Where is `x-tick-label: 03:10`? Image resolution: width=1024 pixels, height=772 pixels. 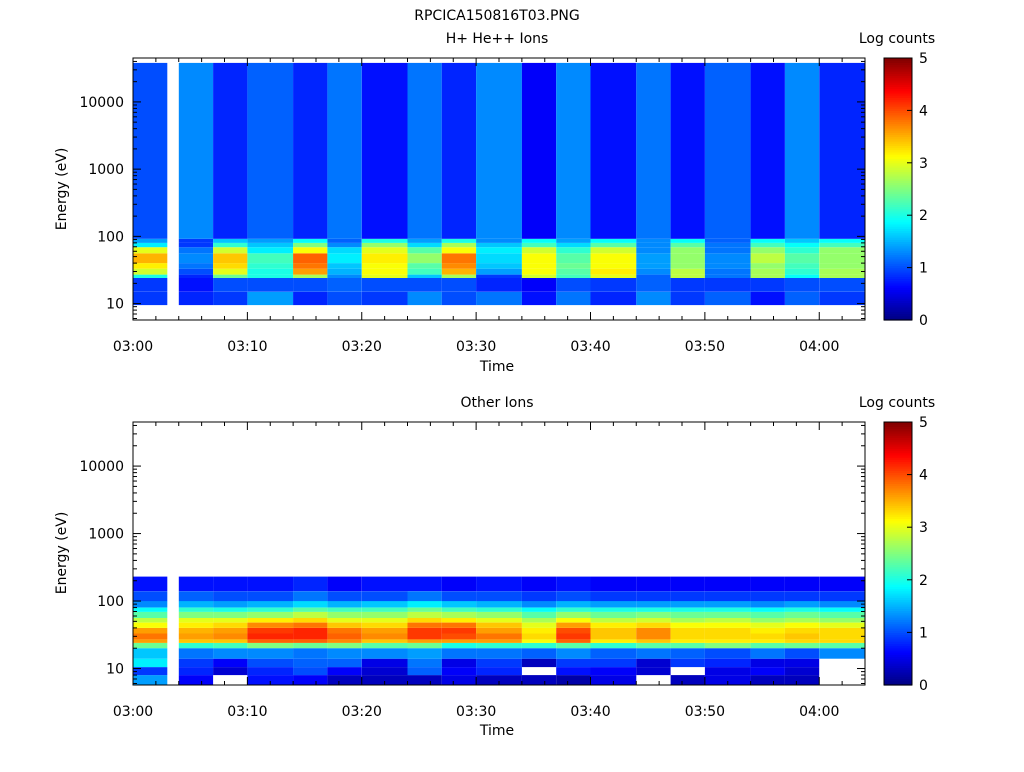 x-tick-label: 03:10 is located at coordinates (247, 347).